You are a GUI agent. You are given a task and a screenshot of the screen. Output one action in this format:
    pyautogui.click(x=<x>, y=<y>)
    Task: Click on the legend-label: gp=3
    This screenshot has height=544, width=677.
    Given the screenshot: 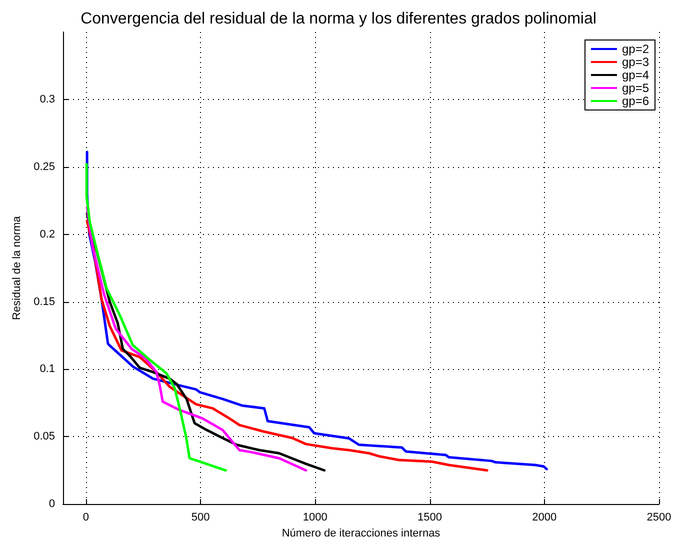 What is the action you would take?
    pyautogui.click(x=636, y=62)
    